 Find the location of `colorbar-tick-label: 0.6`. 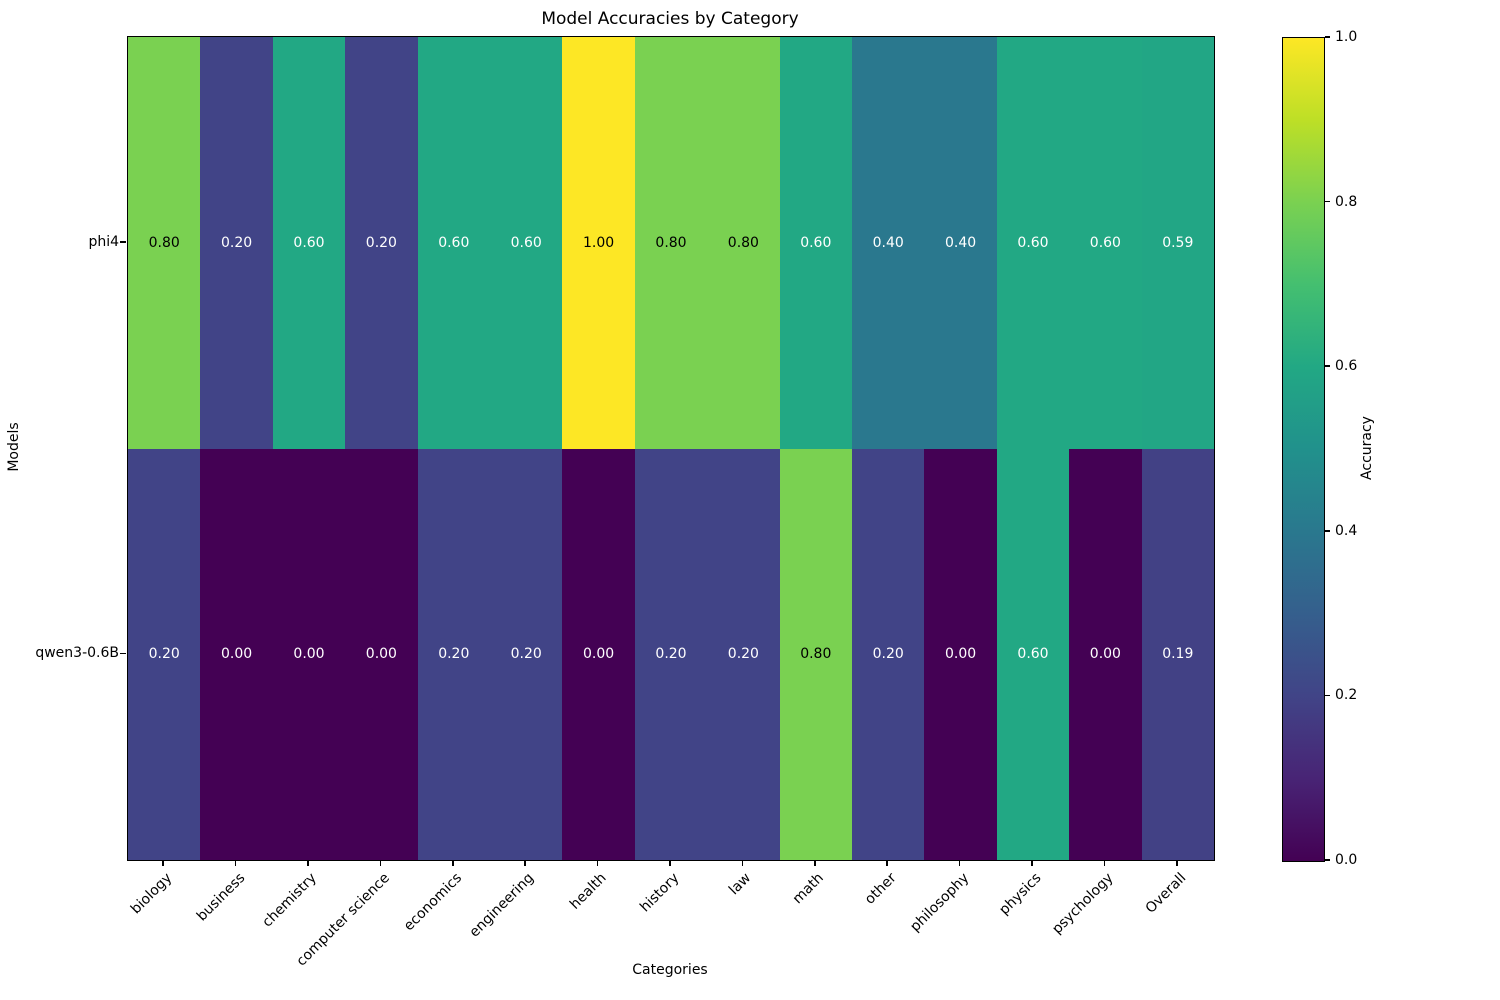

colorbar-tick-label: 0.6 is located at coordinates (1346, 366).